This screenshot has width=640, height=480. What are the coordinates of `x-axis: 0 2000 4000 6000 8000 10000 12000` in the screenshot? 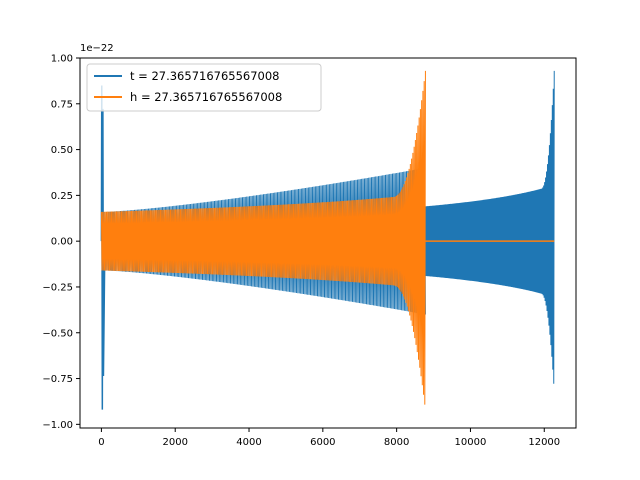 It's located at (329, 438).